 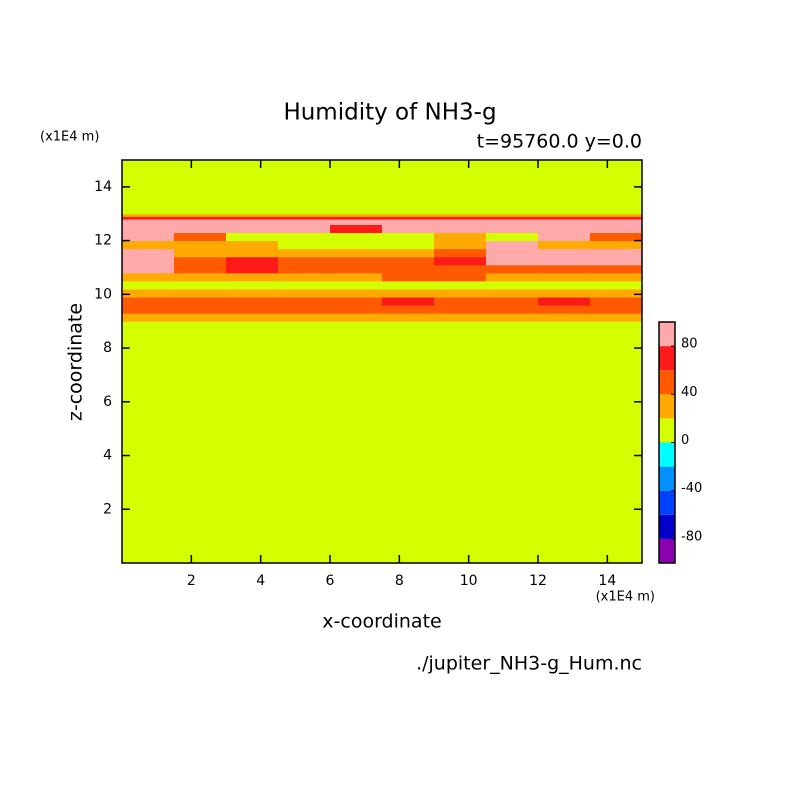 What do you see at coordinates (260, 581) in the screenshot?
I see `x-tick-label: 4` at bounding box center [260, 581].